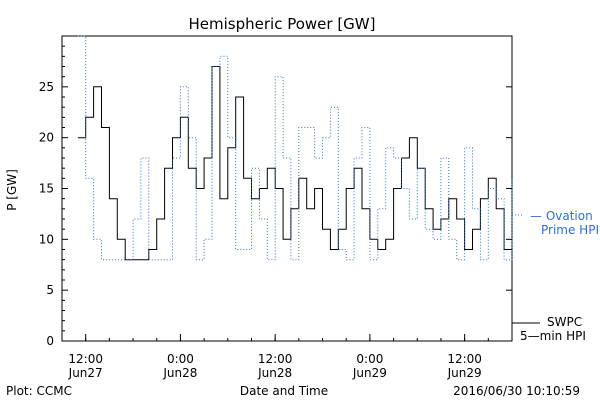 The width and height of the screenshot is (600, 400). Describe the element at coordinates (570, 230) in the screenshot. I see `legend-ovation-line2: Prime HPI` at that location.